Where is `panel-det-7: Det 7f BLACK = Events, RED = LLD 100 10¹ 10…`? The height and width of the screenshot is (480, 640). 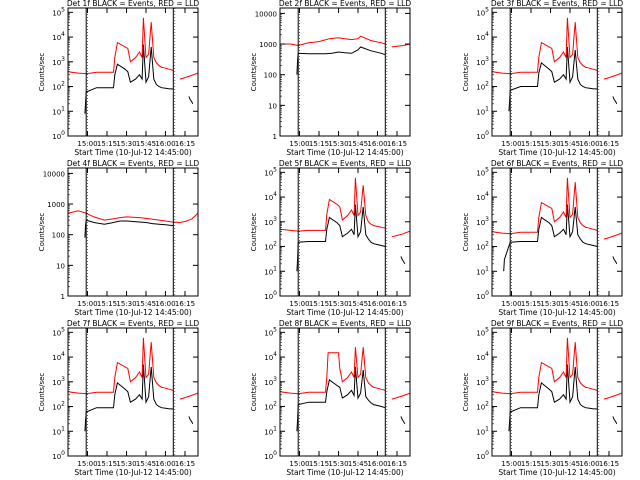 panel-det-7: Det 7f BLACK = Events, RED = LLD 100 10¹ 10… is located at coordinates (118, 398).